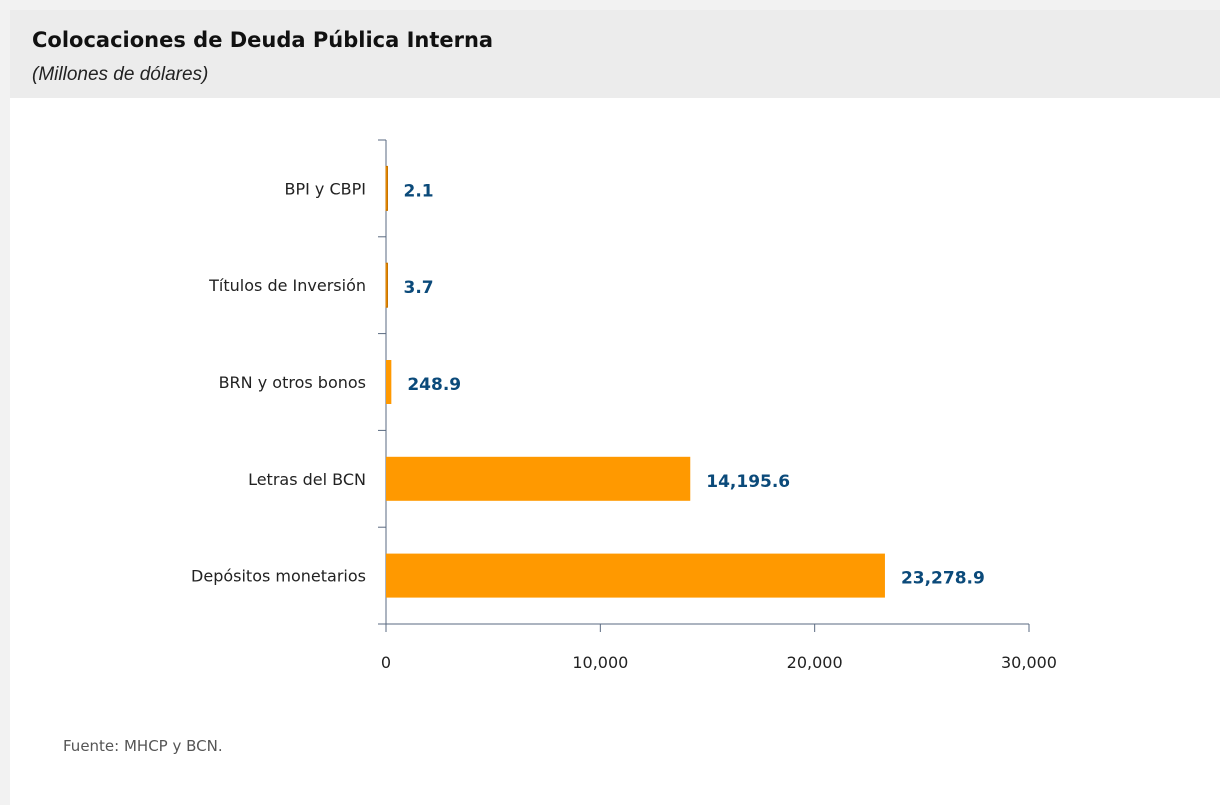  I want to click on data-label: 23,278.9, so click(943, 579).